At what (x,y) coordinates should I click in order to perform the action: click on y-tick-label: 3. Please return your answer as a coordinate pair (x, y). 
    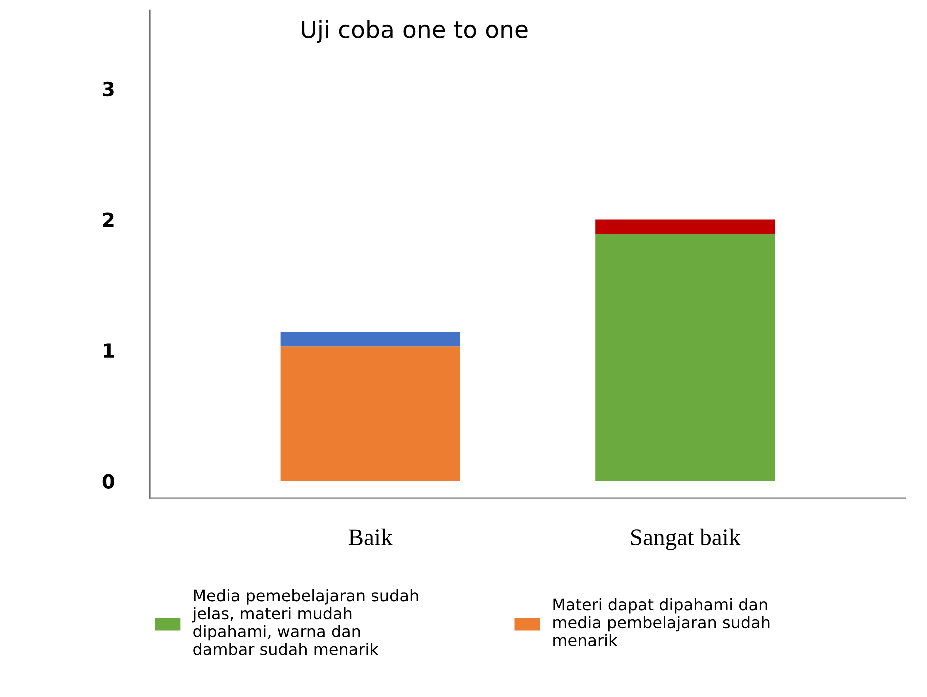
    Looking at the image, I should click on (108, 89).